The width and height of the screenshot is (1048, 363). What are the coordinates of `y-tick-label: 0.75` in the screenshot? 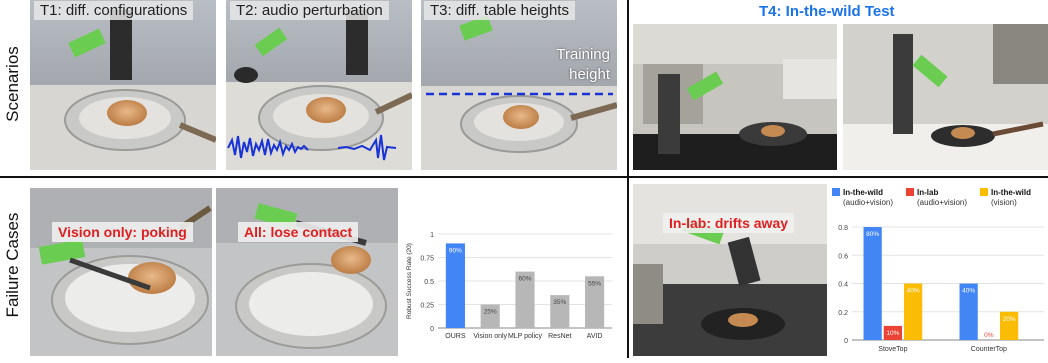 It's located at (427, 259).